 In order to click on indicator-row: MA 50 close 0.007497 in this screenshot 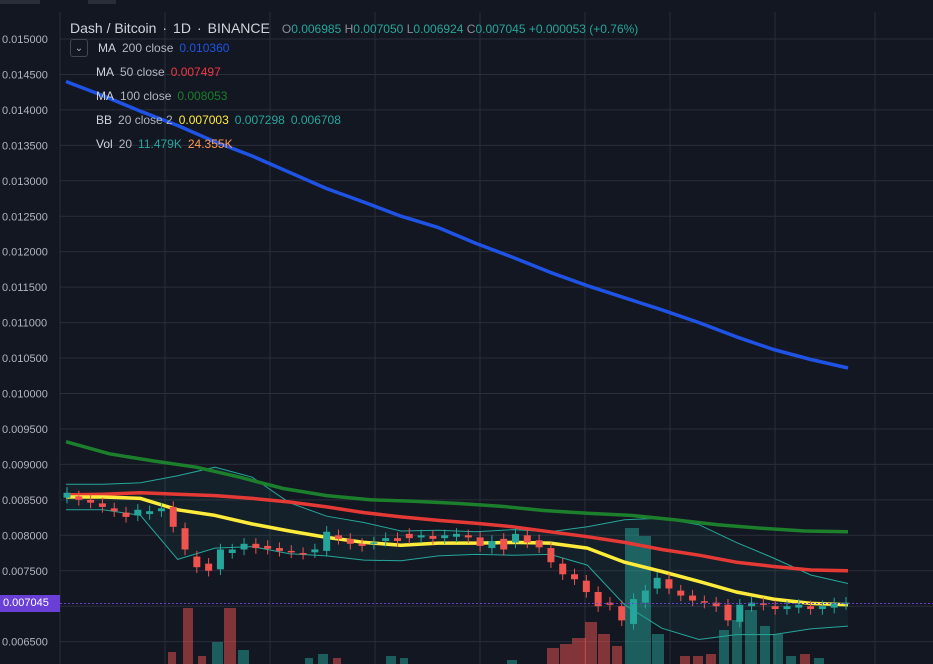, I will do `click(367, 72)`.